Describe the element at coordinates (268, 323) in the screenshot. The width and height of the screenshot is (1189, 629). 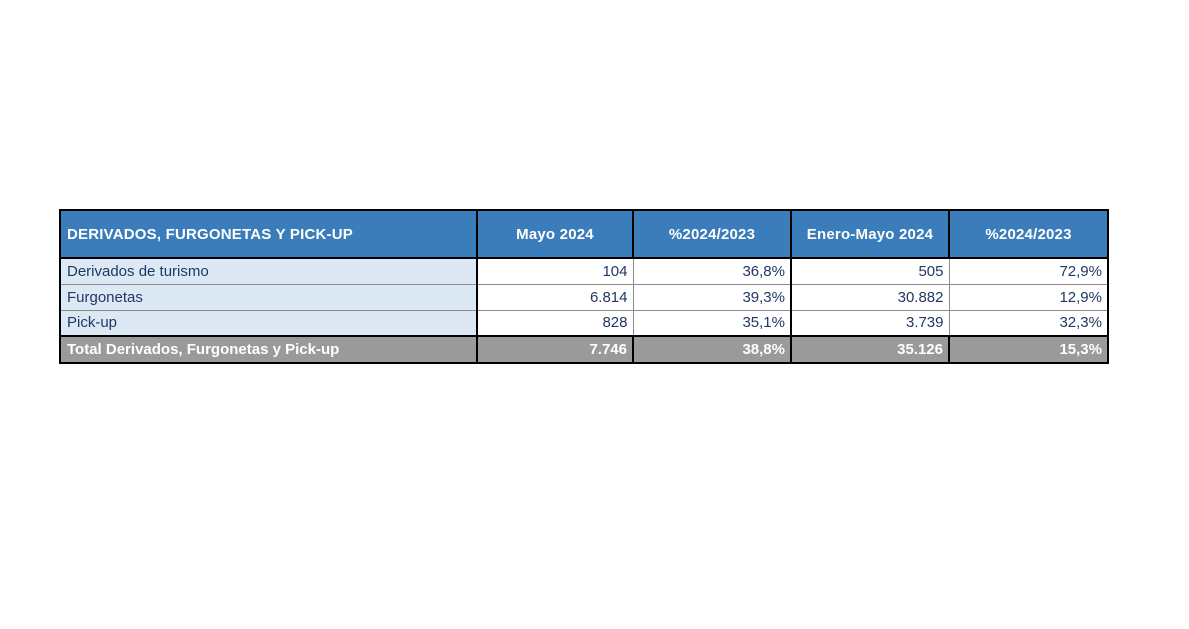
I see `row-label: Pick-up` at that location.